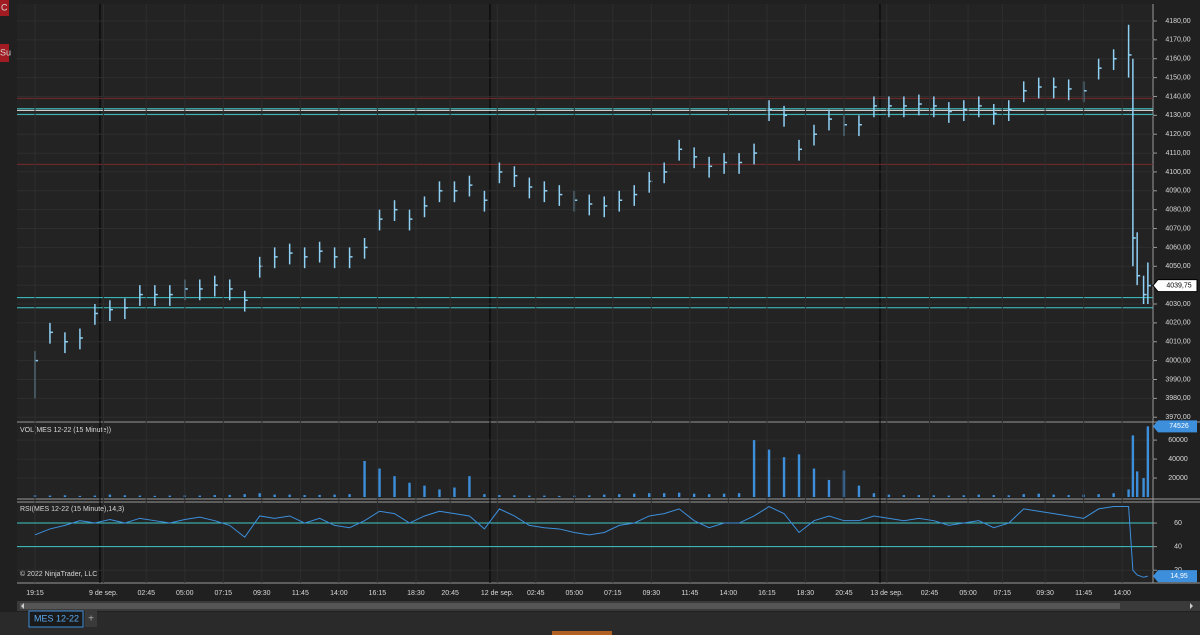  I want to click on y-tick-label: 3970,00, so click(1177, 417).